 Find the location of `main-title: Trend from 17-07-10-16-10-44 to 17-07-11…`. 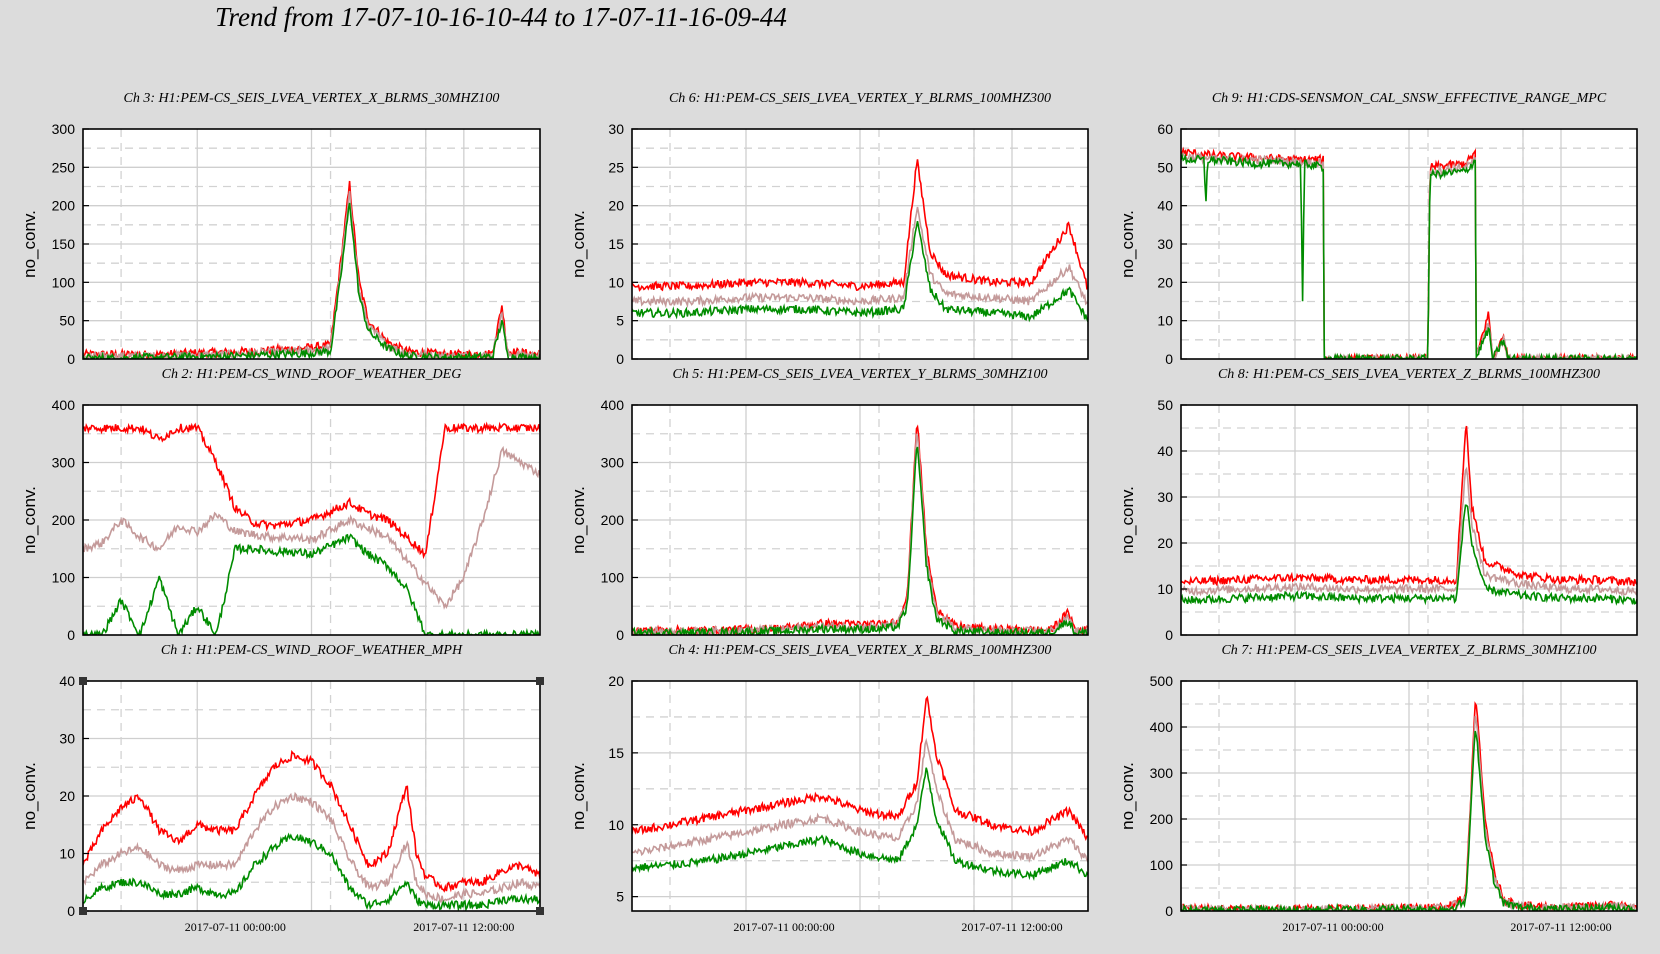

main-title: Trend from 17-07-10-16-10-44 to 17-07-11… is located at coordinates (501, 17).